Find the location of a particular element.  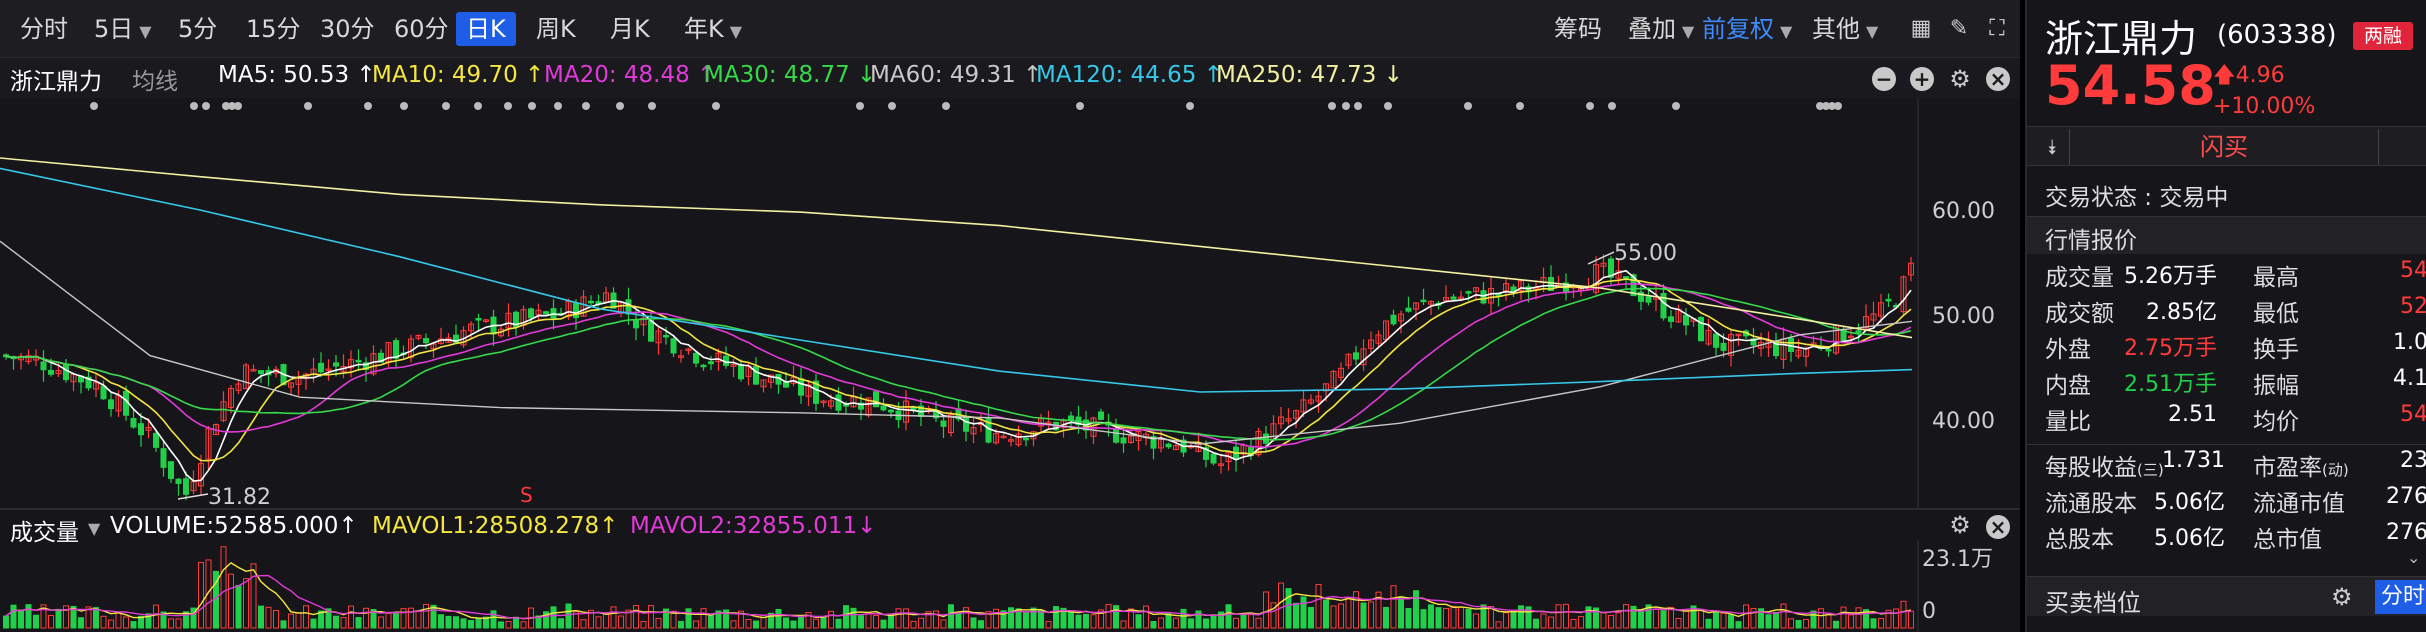

low-price-label: 31.82 is located at coordinates (239, 496).